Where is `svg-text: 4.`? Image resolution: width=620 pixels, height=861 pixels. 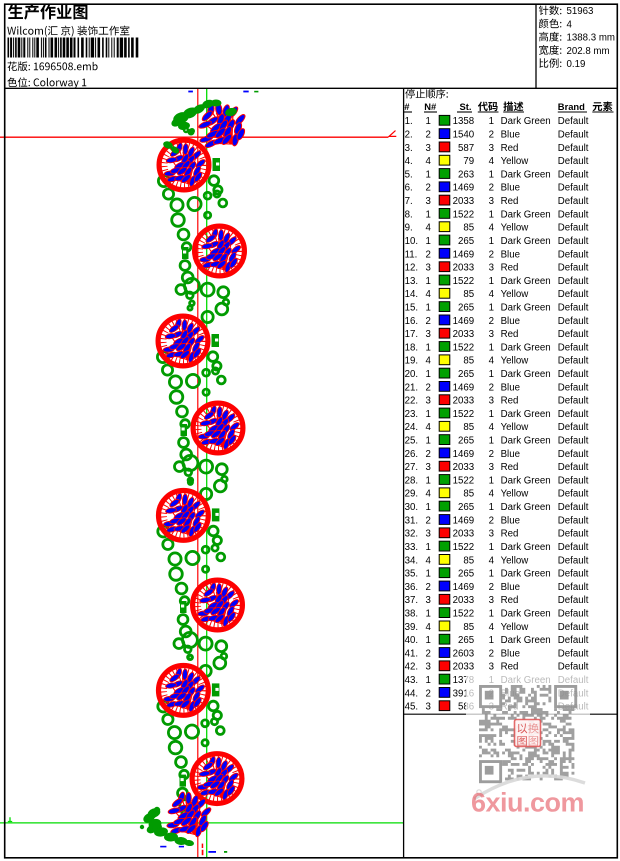
svg-text: 4. is located at coordinates (409, 161).